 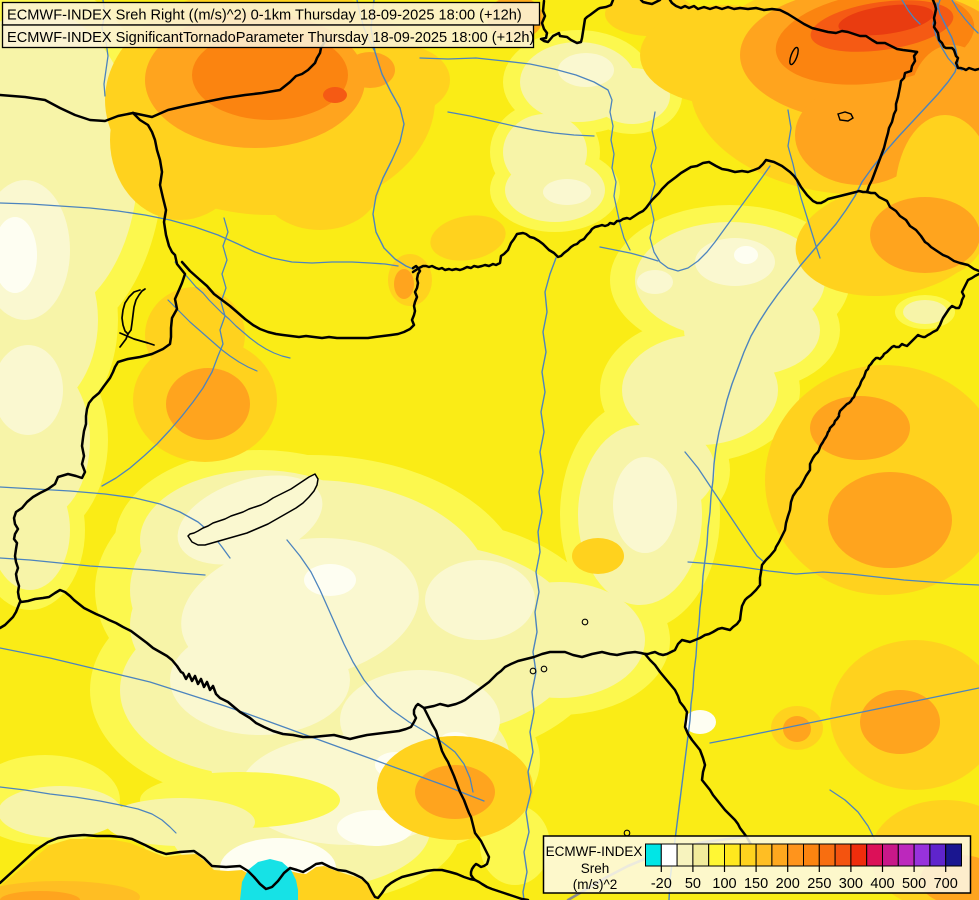 I want to click on svg-text: 50, so click(x=693, y=884).